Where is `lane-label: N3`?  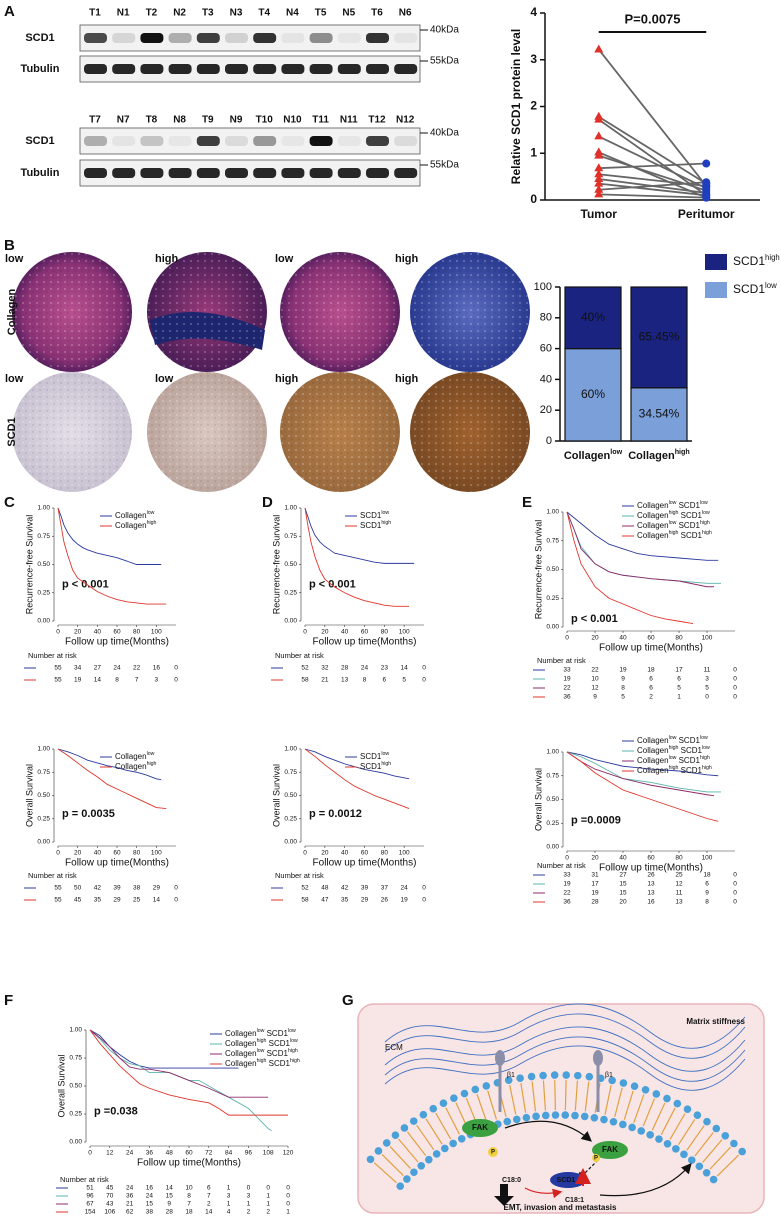 lane-label: N3 is located at coordinates (236, 13).